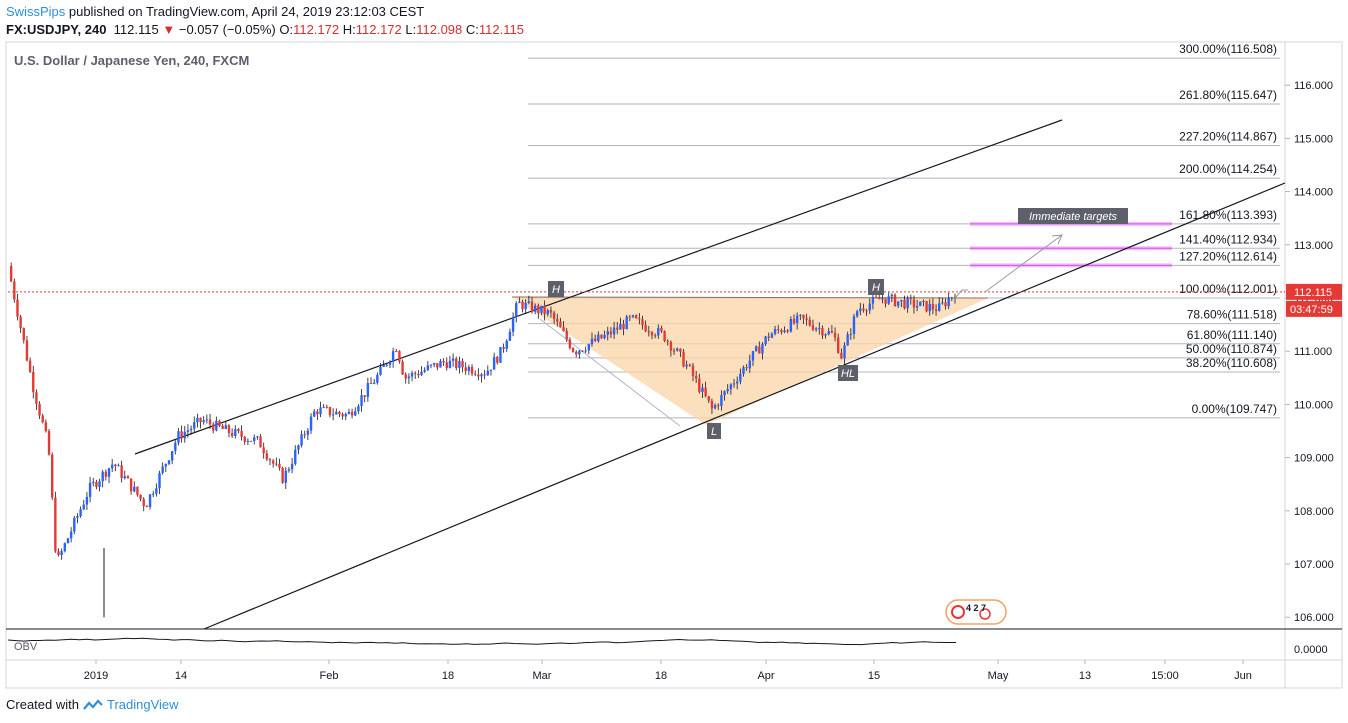 This screenshot has height=723, width=1348. What do you see at coordinates (1313, 86) in the screenshot?
I see `y-tick-label: 116.000` at bounding box center [1313, 86].